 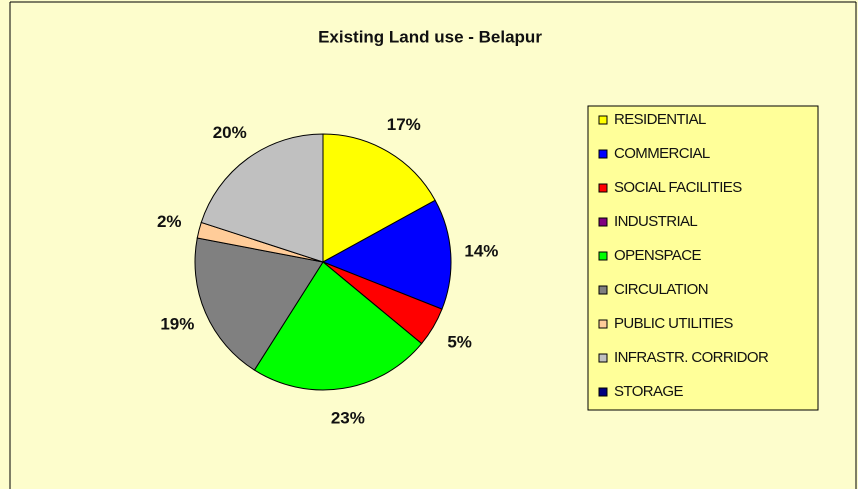 What do you see at coordinates (673, 323) in the screenshot?
I see `legend-label: PUBLIC UTILITIES` at bounding box center [673, 323].